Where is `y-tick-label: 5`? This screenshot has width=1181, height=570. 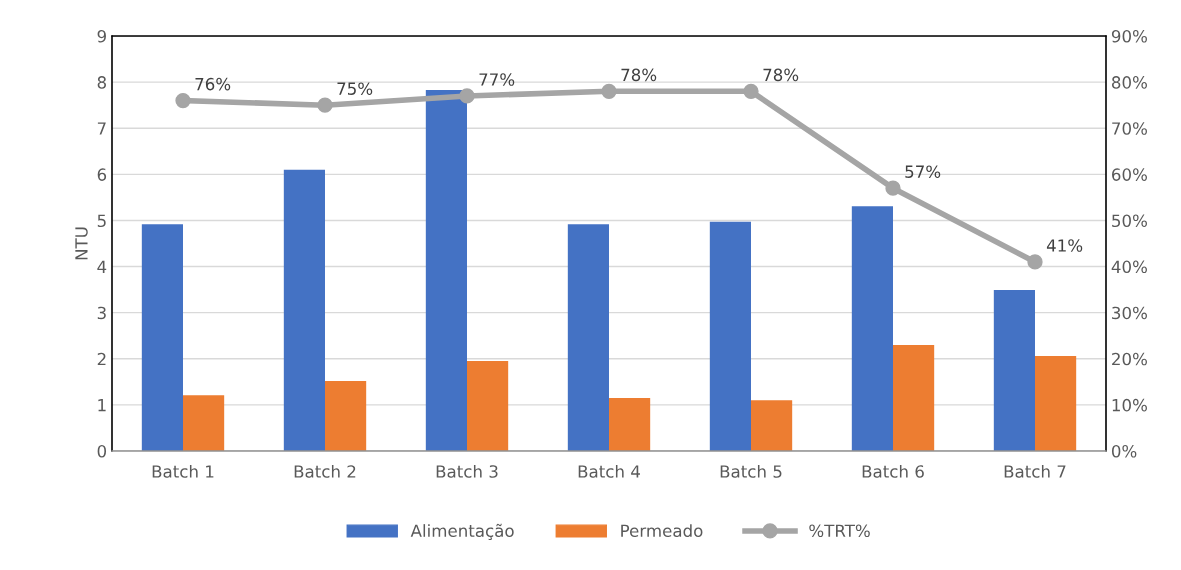
y-tick-label: 5 is located at coordinates (101, 221).